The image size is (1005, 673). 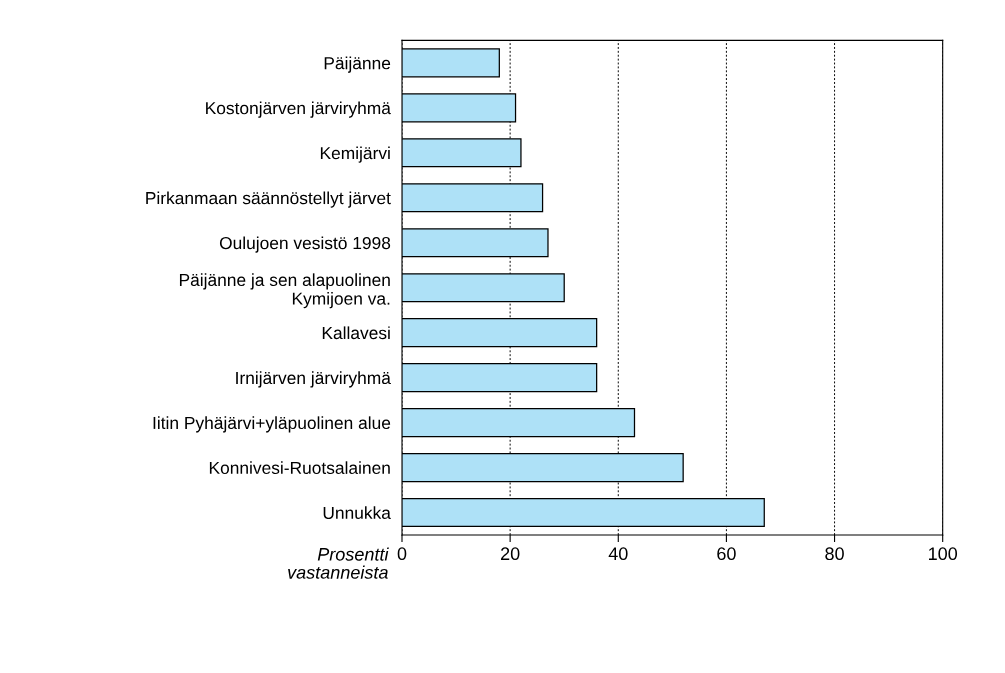 I want to click on y-tick-label: Iitin Pyhäjärvi+yläpuolinen alue, so click(x=272, y=424).